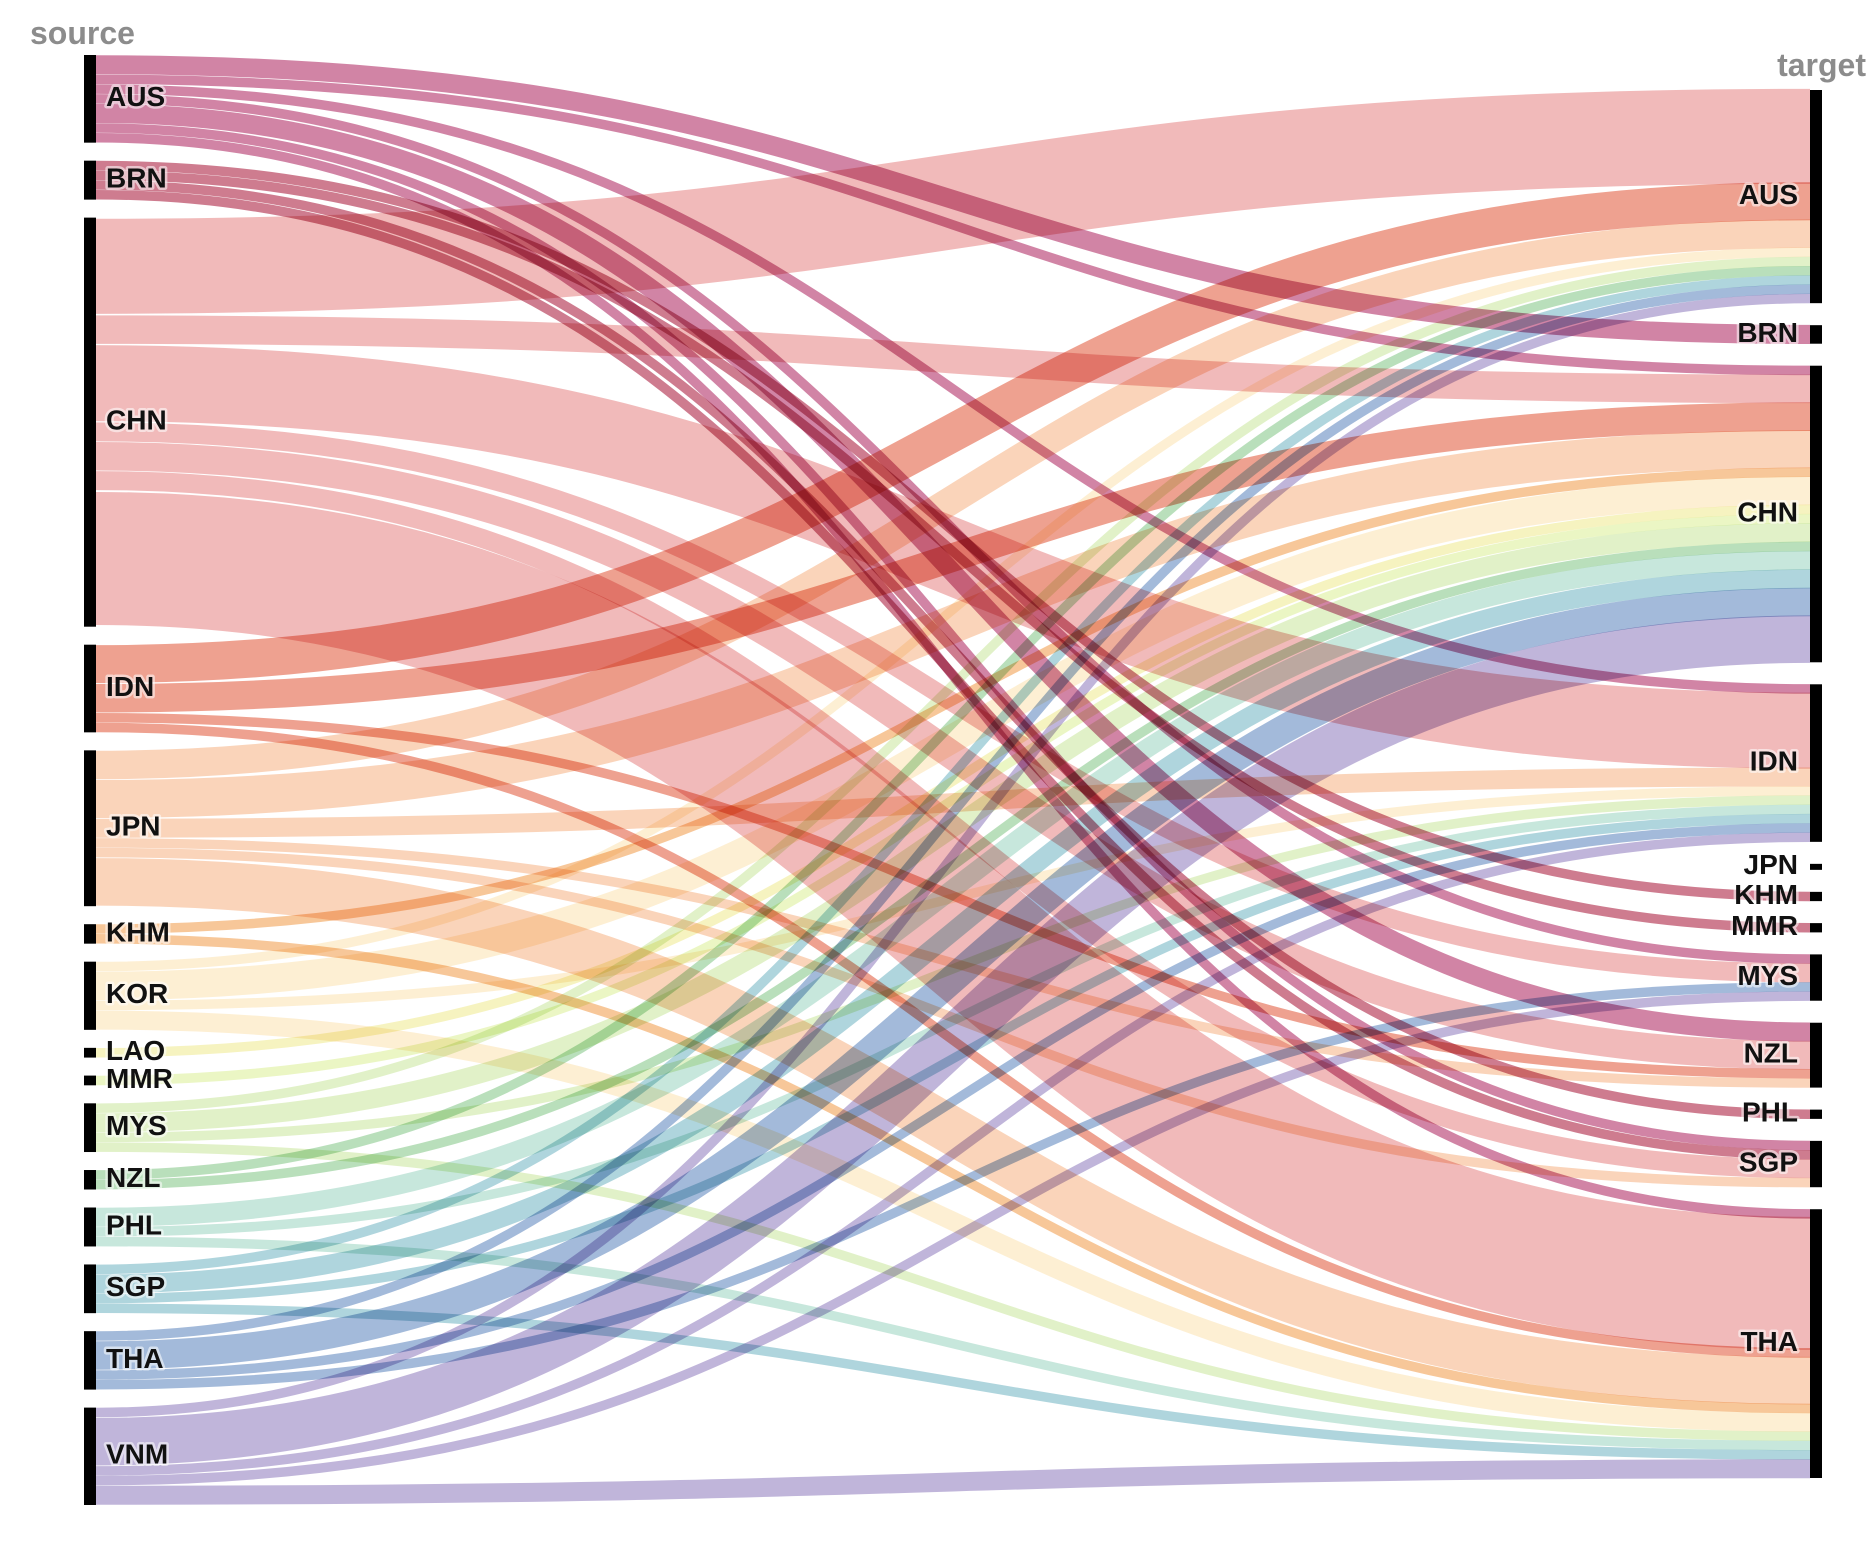 The height and width of the screenshot is (1544, 1876). I want to click on flow-chn-to-chn, so click(953, 359).